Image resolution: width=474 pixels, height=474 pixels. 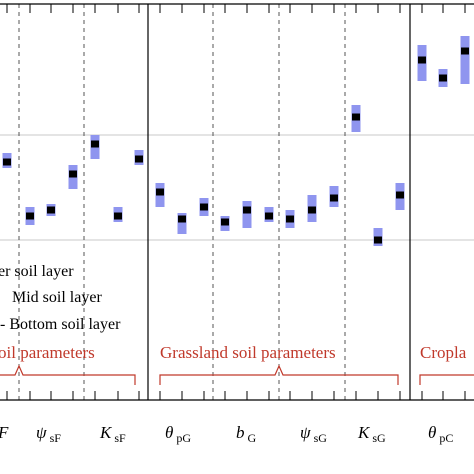 What do you see at coordinates (47, 352) in the screenshot?
I see `group-label-0: oil parameters` at bounding box center [47, 352].